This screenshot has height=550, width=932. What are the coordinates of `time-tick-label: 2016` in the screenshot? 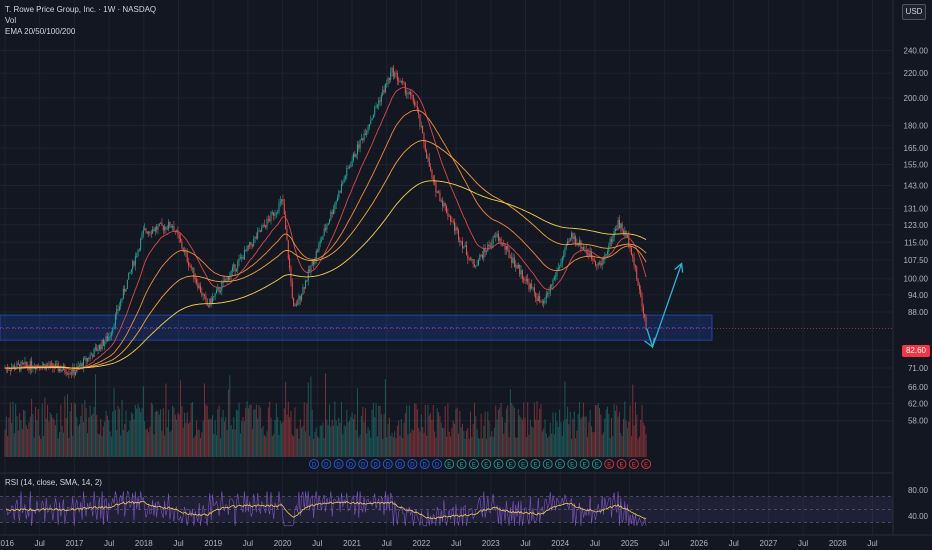 It's located at (7, 543).